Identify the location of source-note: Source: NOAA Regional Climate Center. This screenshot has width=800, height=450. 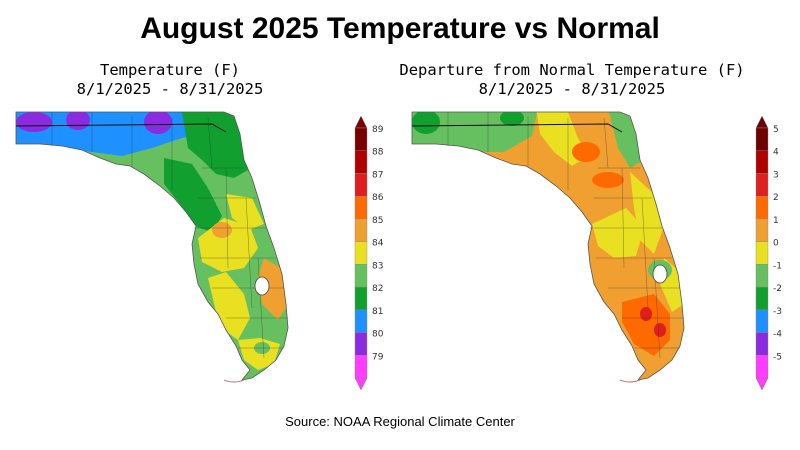
(400, 421).